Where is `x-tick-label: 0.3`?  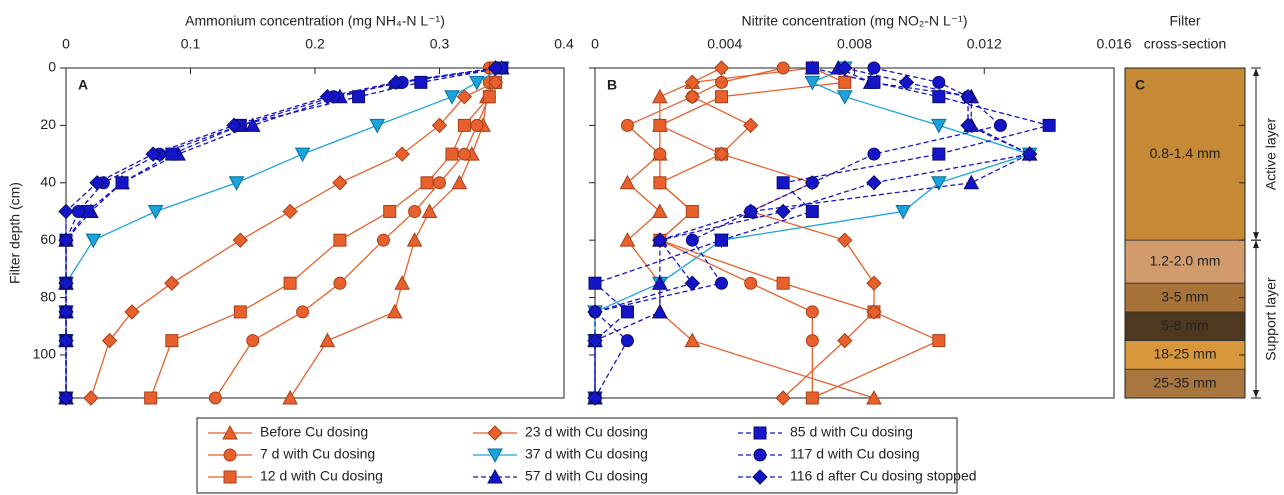
x-tick-label: 0.3 is located at coordinates (440, 44).